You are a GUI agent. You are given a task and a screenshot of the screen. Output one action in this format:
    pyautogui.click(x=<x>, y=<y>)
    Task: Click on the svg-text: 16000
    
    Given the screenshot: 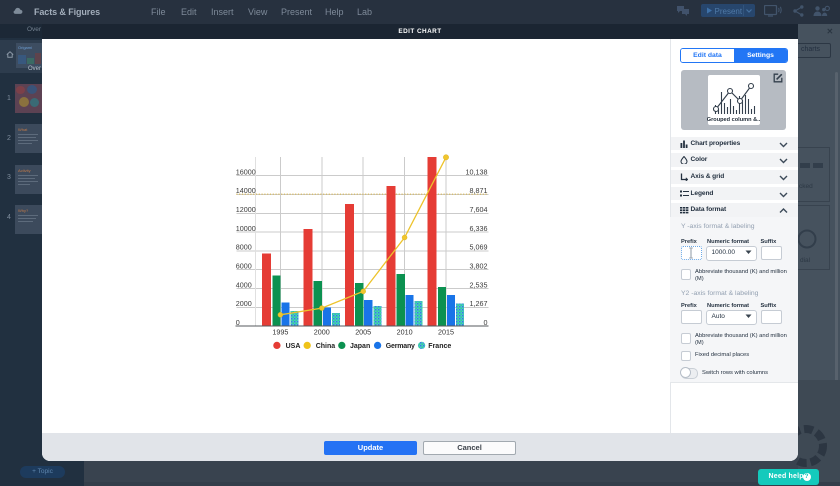 What is the action you would take?
    pyautogui.click(x=246, y=171)
    